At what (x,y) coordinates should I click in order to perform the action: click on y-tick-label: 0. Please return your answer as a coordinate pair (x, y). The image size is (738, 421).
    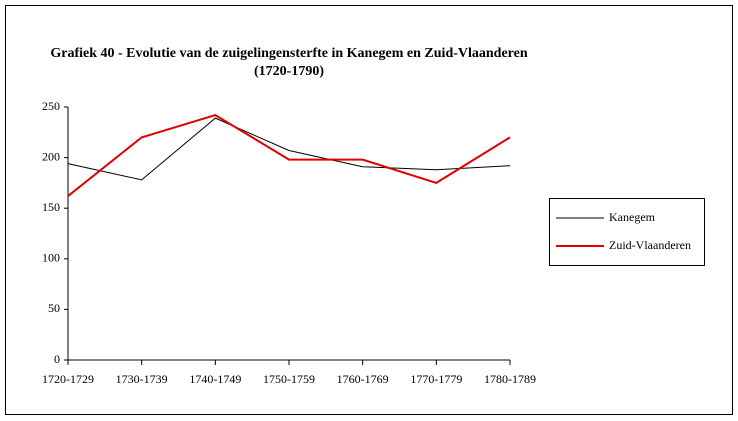
    Looking at the image, I should click on (57, 359).